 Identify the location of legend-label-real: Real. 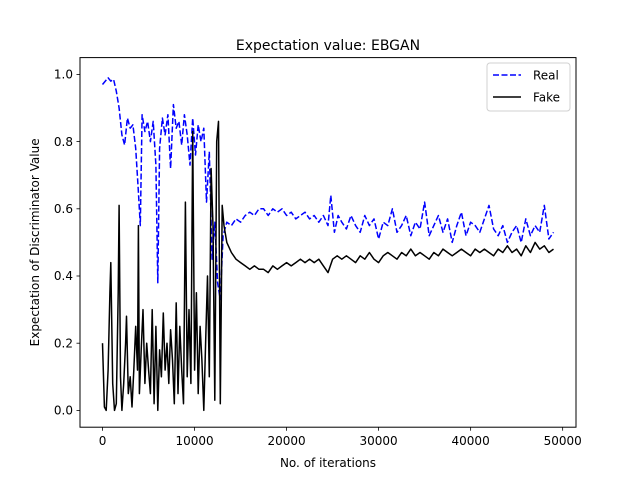
(546, 76).